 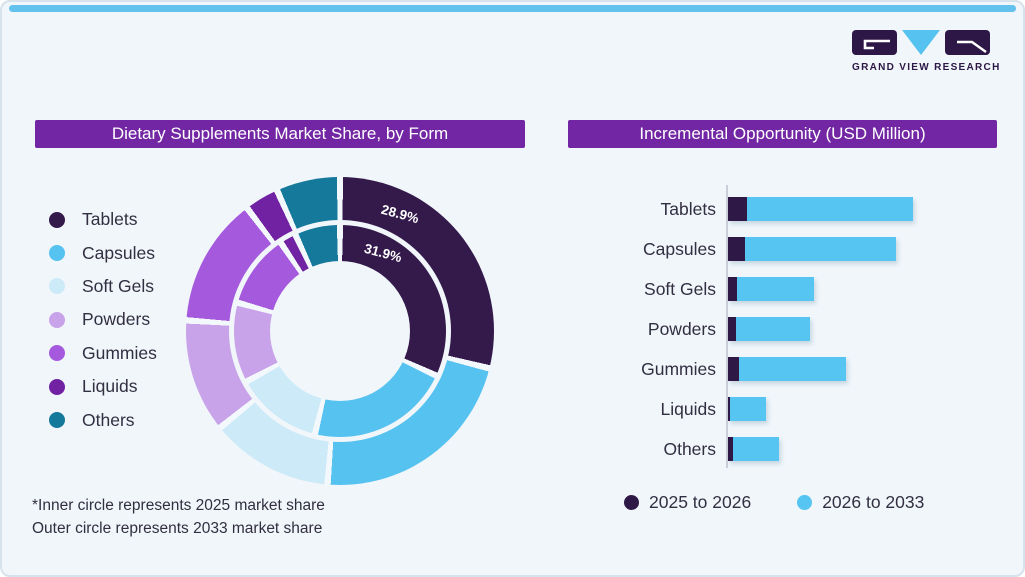 I want to click on legend-item-tablets: Tablets, so click(x=103, y=219).